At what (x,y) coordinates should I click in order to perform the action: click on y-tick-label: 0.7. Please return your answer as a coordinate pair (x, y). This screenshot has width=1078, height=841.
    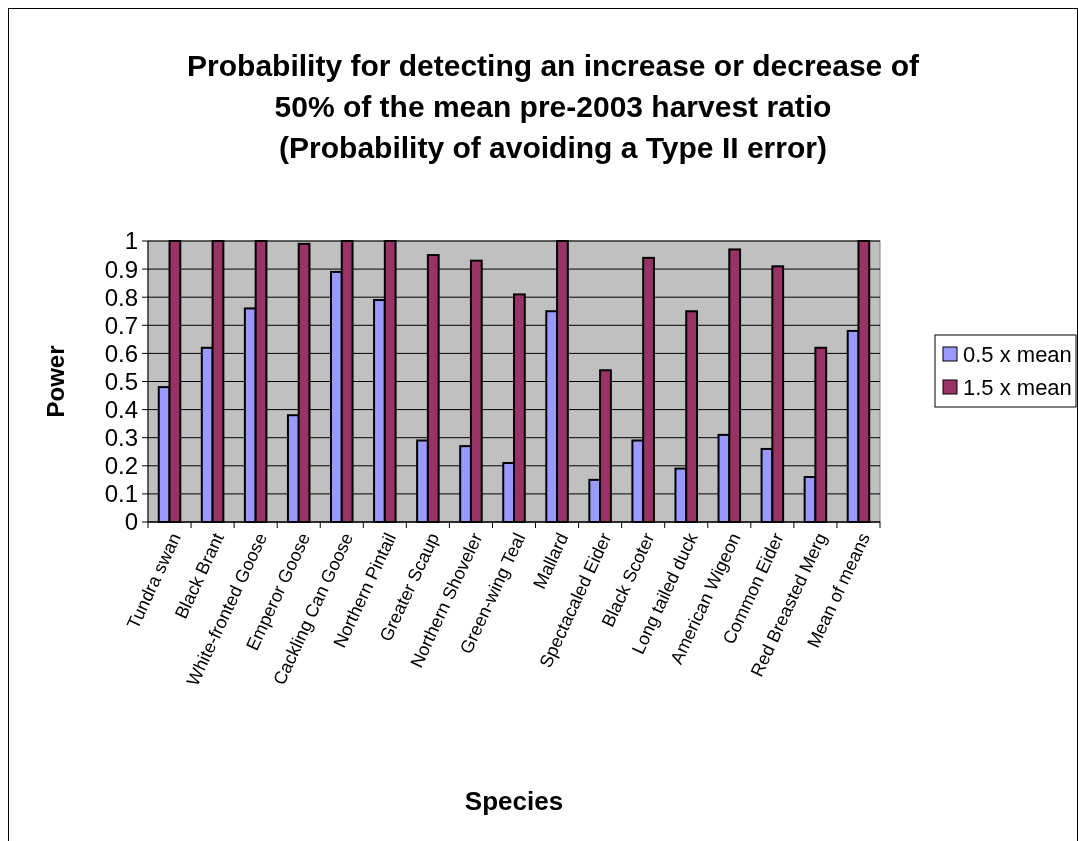
    Looking at the image, I should click on (121, 325).